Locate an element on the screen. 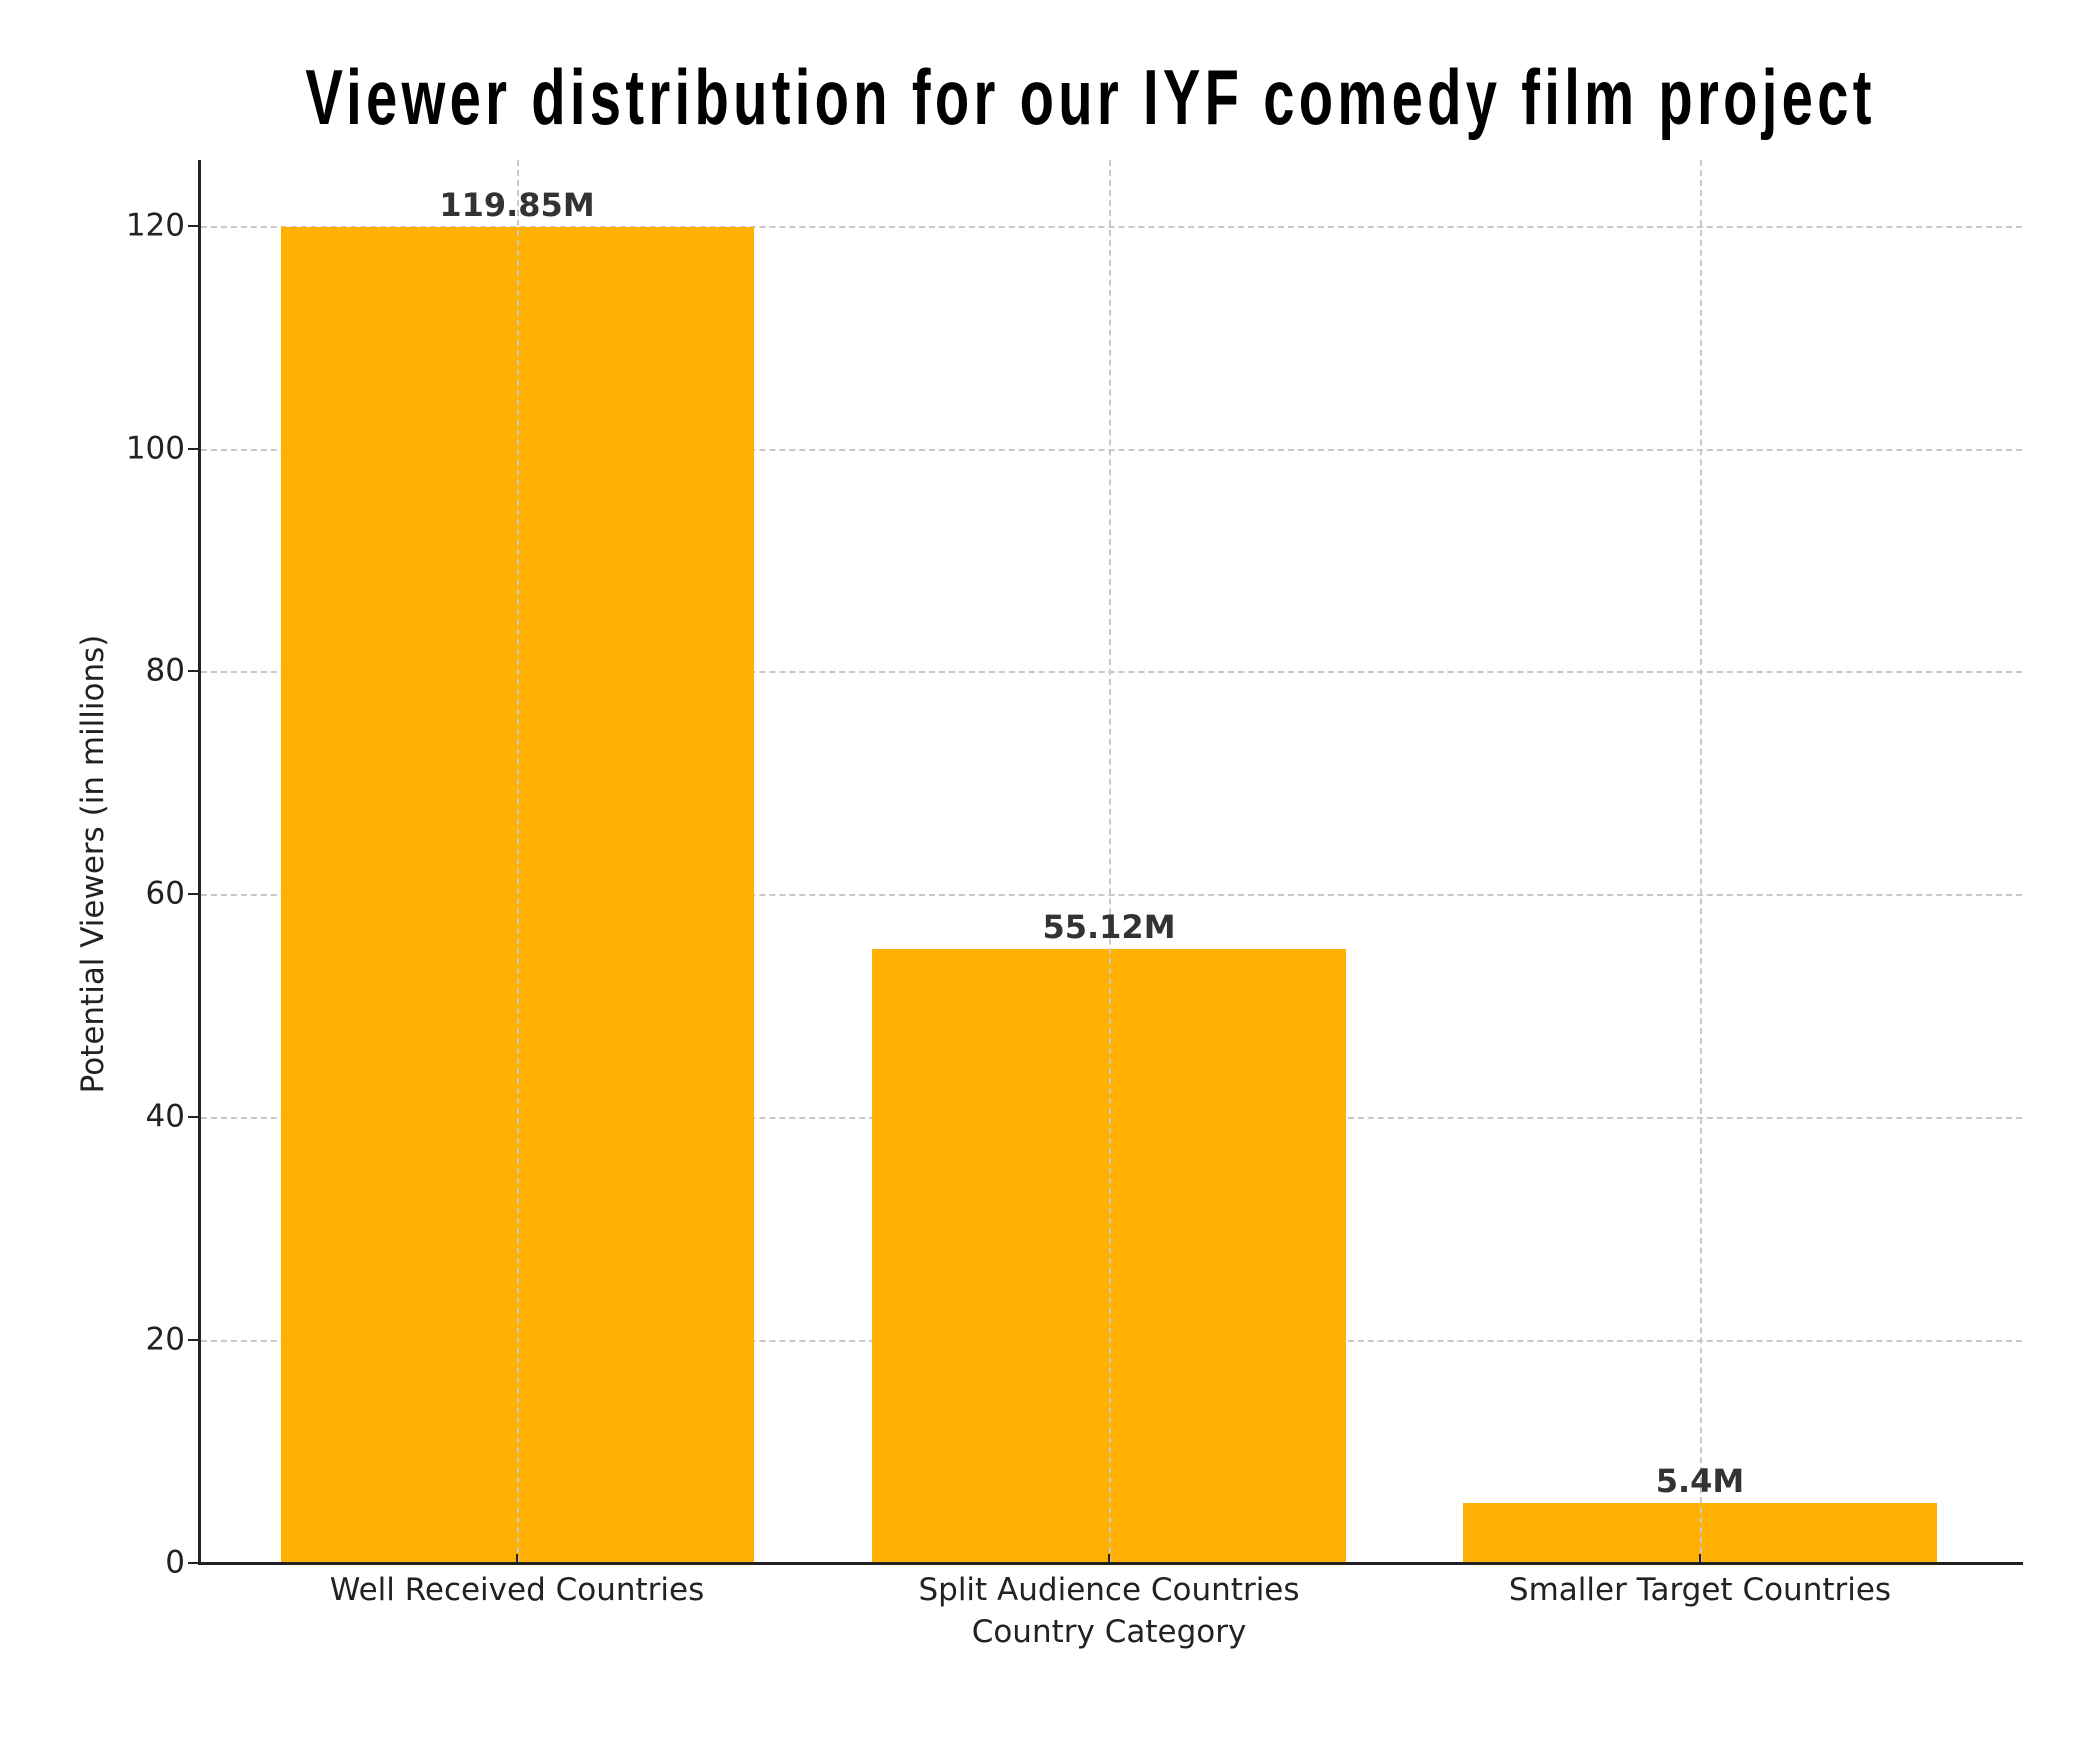 The width and height of the screenshot is (2100, 1760). y-tick-label: 60 is located at coordinates (165, 893).